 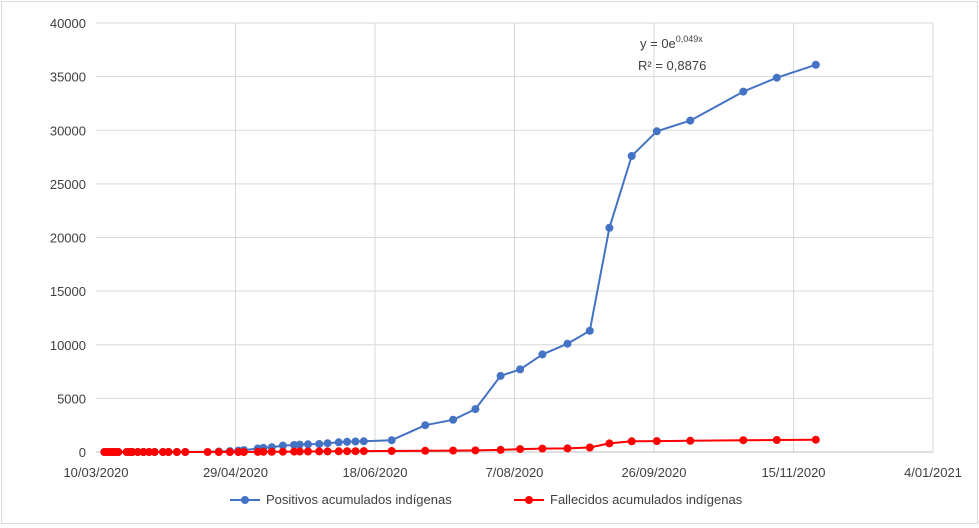 I want to click on legend-marker-positivos, so click(x=245, y=500).